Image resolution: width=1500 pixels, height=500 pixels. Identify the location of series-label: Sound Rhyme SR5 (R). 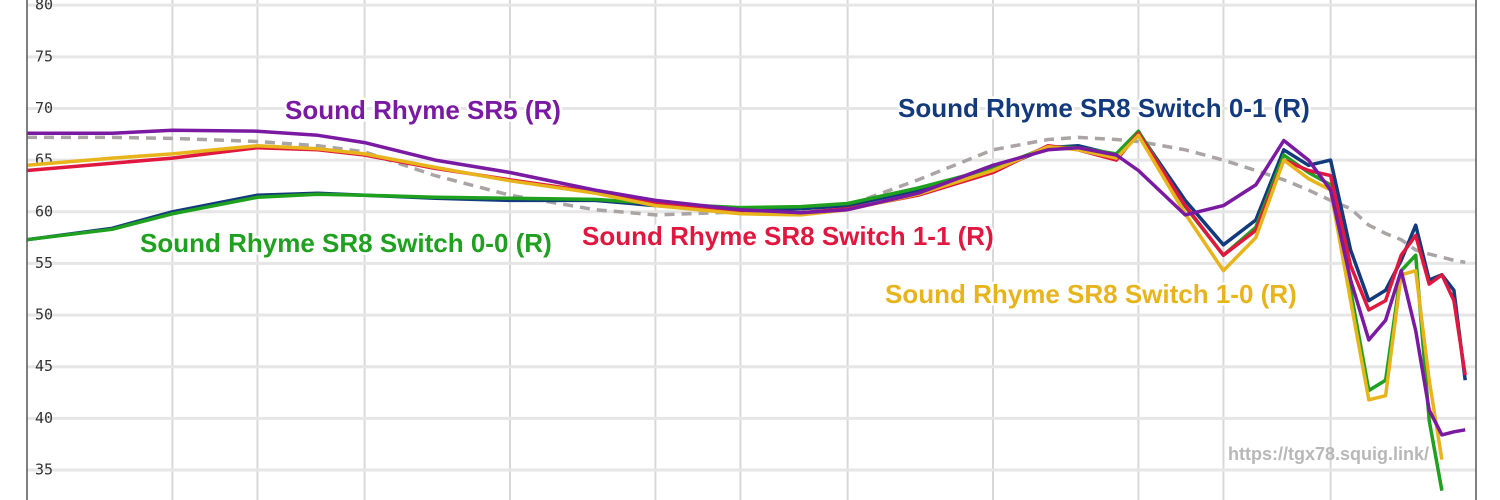
(423, 110).